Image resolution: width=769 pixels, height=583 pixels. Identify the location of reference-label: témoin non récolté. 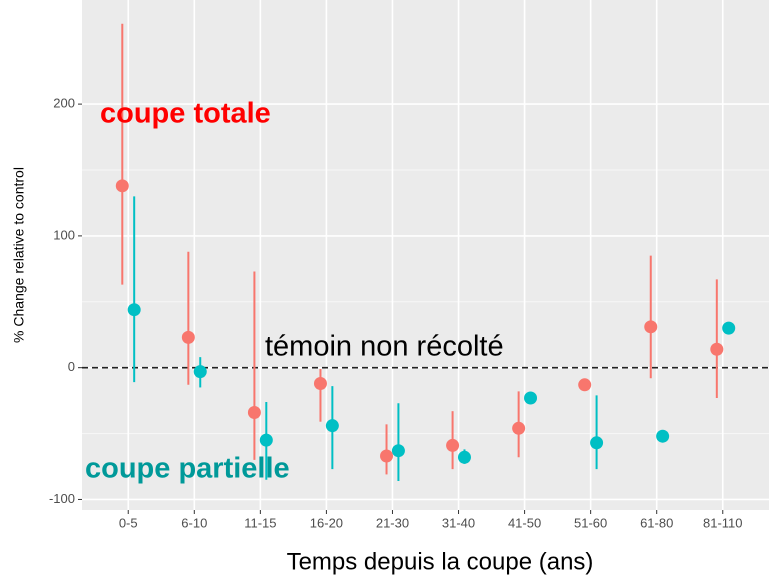
(384, 346).